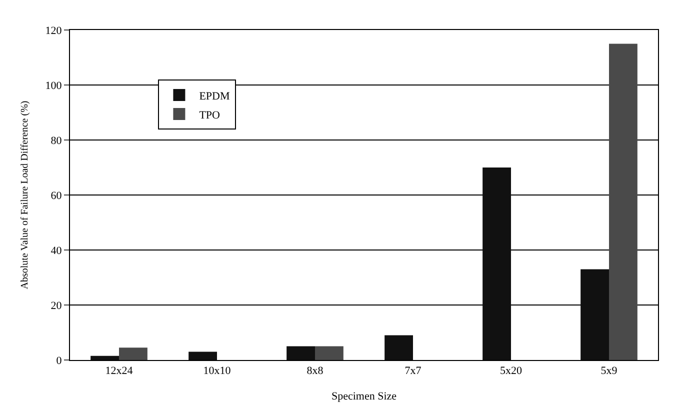 The image size is (688, 420). I want to click on y-axis-title: Absolute Value of Failure Load Difference (%), so click(24, 195).